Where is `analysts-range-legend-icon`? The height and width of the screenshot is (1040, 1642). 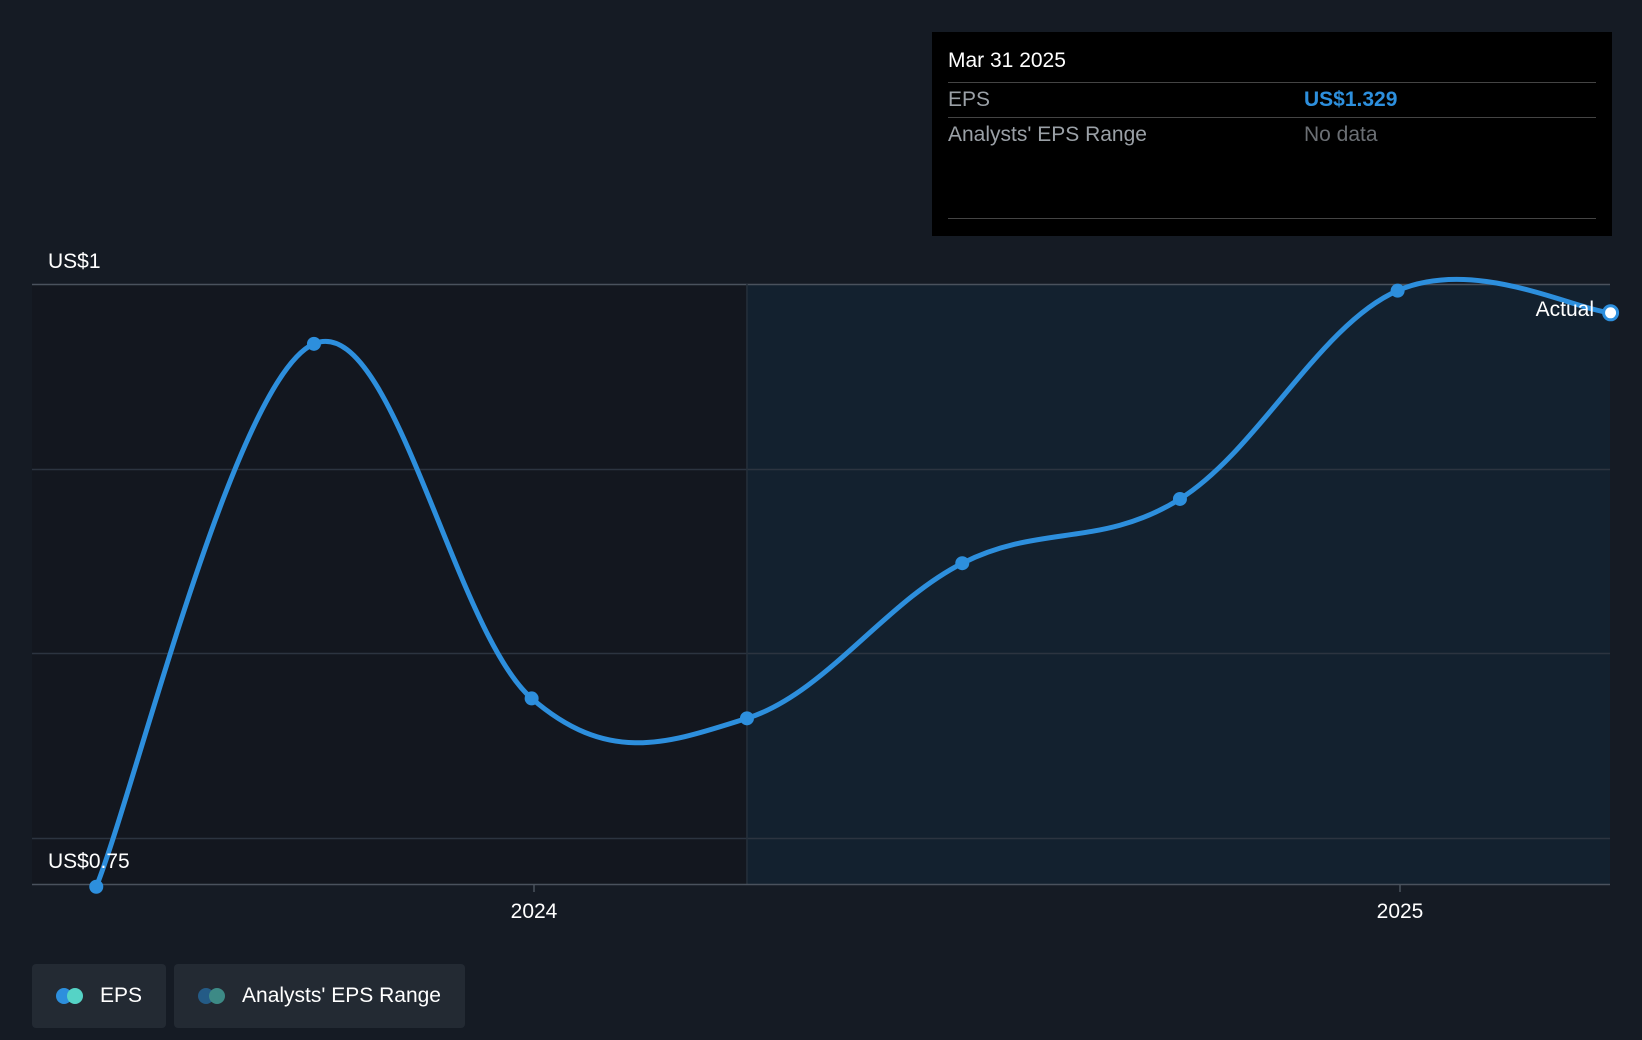 analysts-range-legend-icon is located at coordinates (213, 996).